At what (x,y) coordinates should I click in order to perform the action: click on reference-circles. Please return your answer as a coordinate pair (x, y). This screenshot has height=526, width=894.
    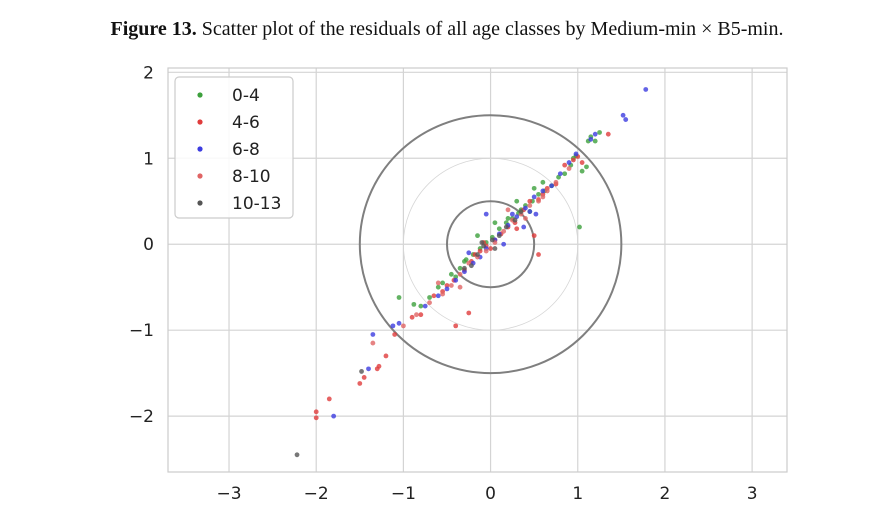
    Looking at the image, I should click on (490, 244).